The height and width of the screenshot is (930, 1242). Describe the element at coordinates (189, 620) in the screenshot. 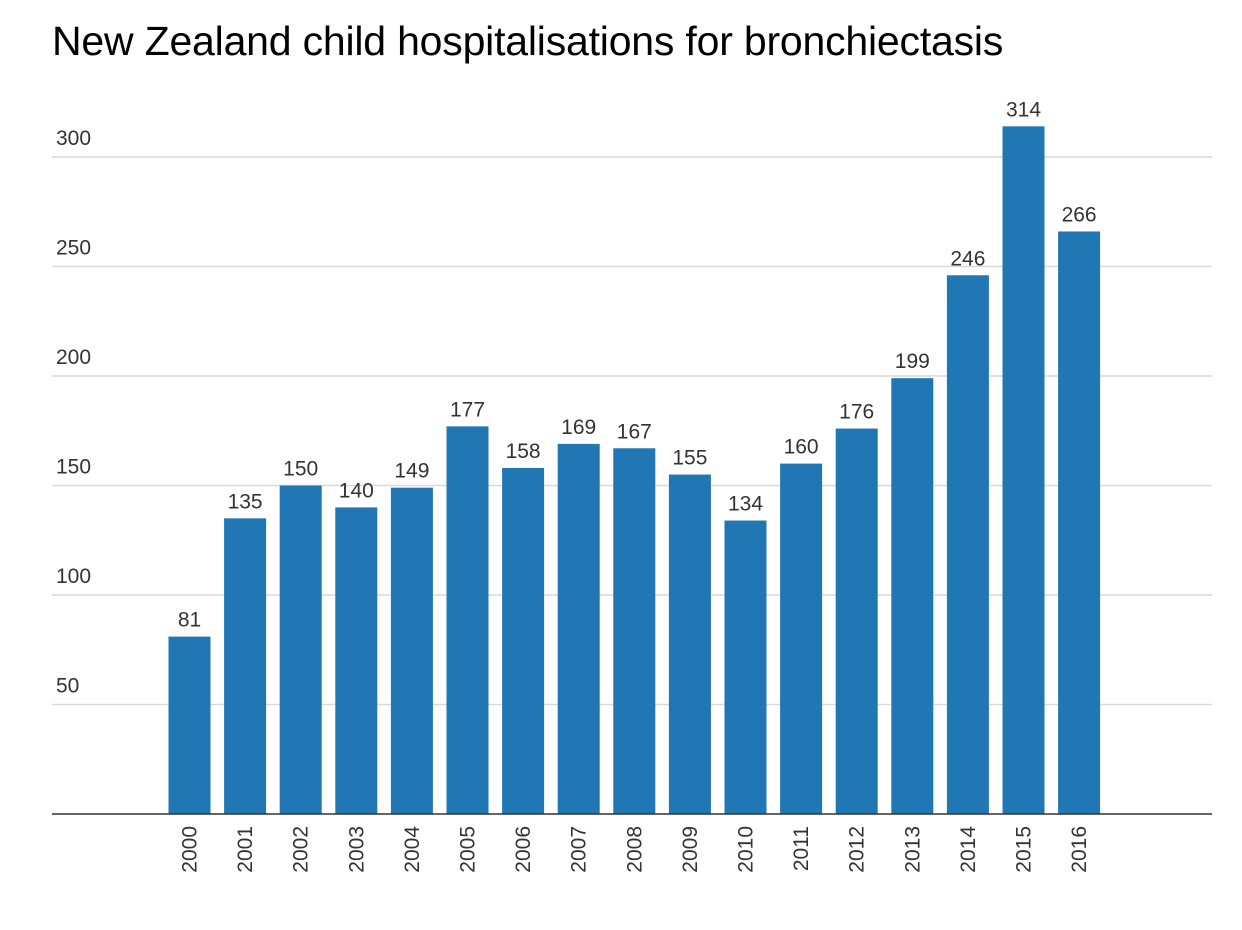

I see `data-label: 81` at that location.